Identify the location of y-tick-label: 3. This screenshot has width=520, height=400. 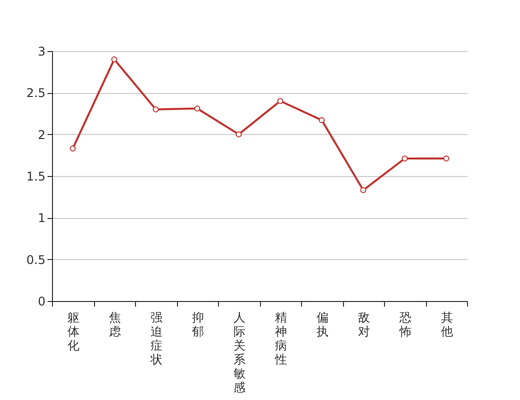
(42, 51).